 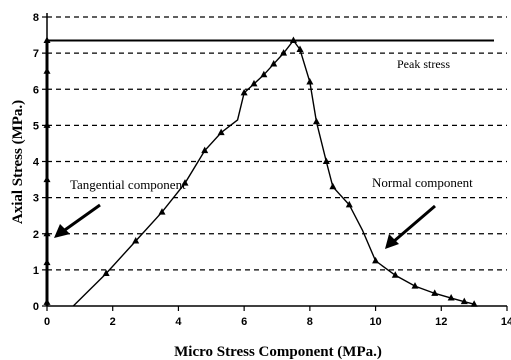 I want to click on y-tick-label: 6, so click(x=36, y=90).